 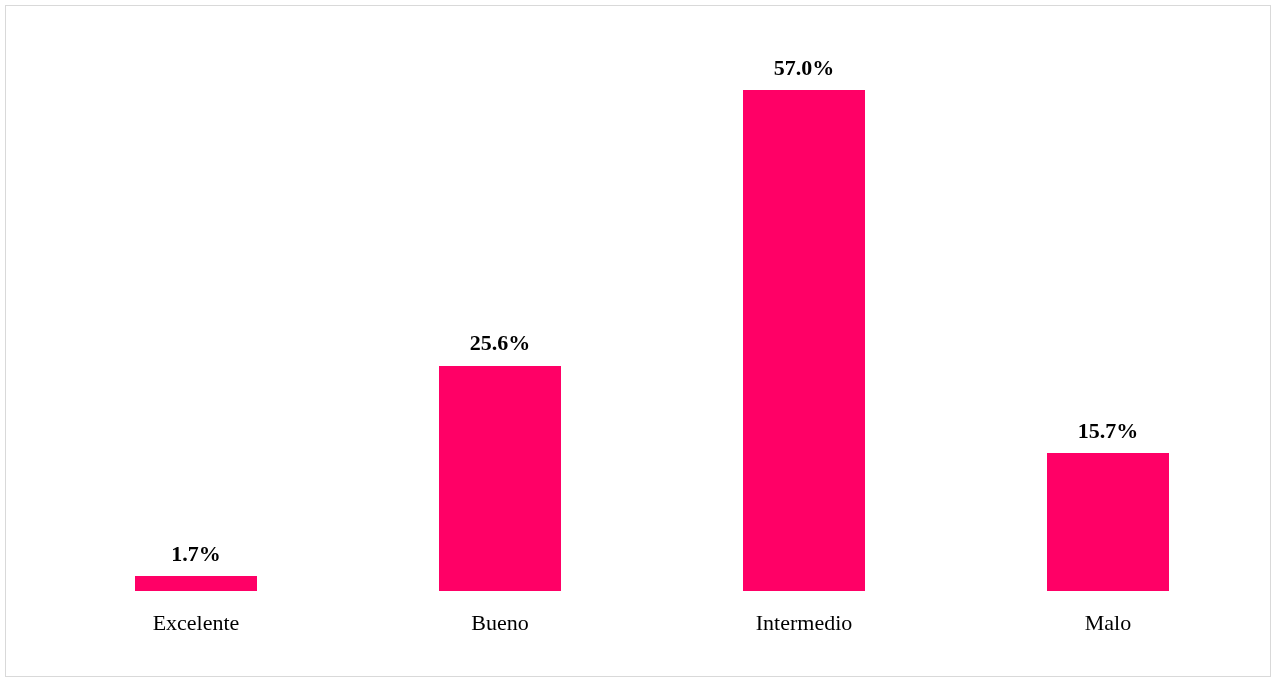 What do you see at coordinates (804, 67) in the screenshot?
I see `data-label: 57.0%` at bounding box center [804, 67].